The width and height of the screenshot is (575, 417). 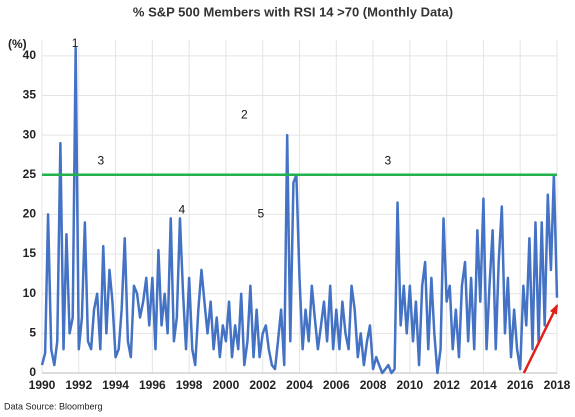 What do you see at coordinates (115, 385) in the screenshot?
I see `x-tick-label: 1994` at bounding box center [115, 385].